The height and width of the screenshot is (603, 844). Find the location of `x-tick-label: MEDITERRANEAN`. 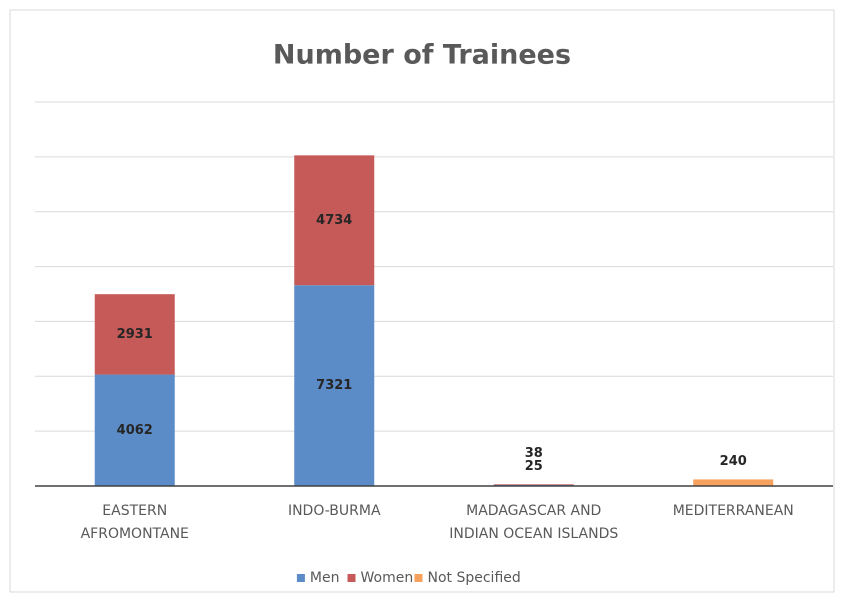

x-tick-label: MEDITERRANEAN is located at coordinates (733, 511).